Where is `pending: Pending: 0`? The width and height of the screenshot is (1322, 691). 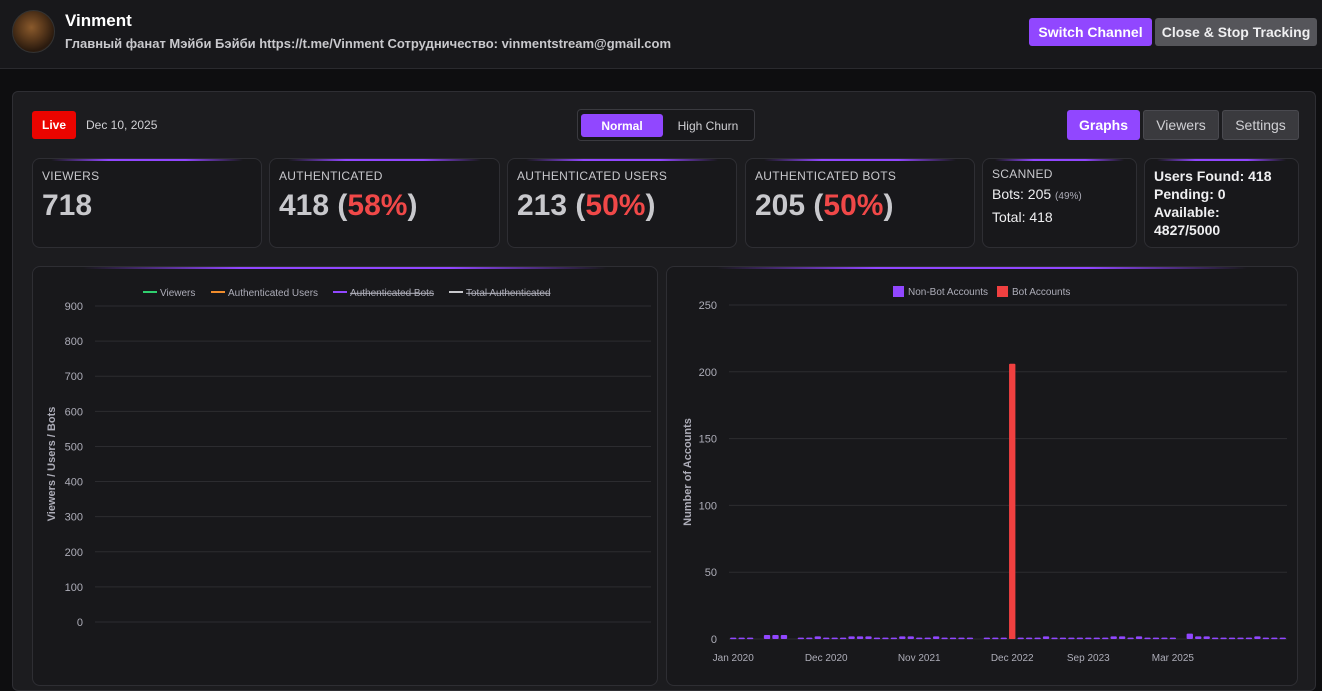
pending: Pending: 0 is located at coordinates (1190, 194).